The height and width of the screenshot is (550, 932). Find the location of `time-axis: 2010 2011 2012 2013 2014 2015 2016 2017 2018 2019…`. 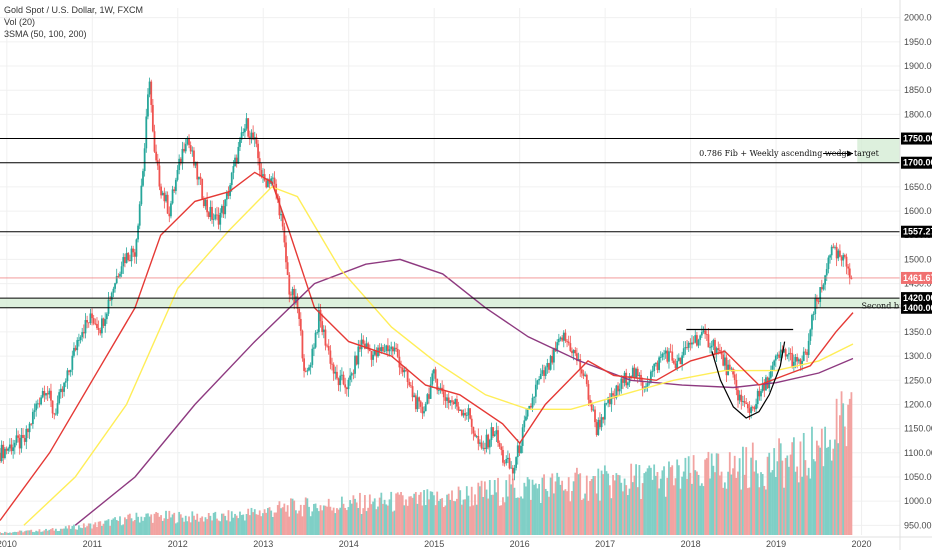

time-axis: 2010 2011 2012 2013 2014 2015 2016 2017 2018 2019… is located at coordinates (466, 542).